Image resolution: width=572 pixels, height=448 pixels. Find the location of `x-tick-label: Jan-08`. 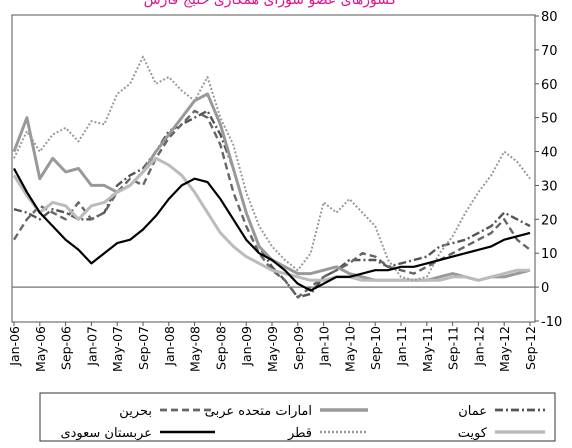

x-tick-label: Jan-08 is located at coordinates (169, 346).